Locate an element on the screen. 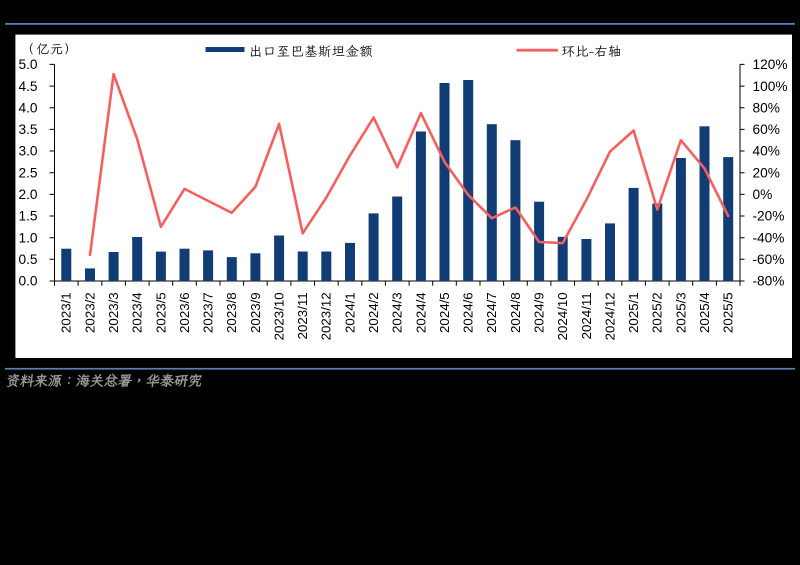 This screenshot has width=800, height=565. svg-text: 2025/1 is located at coordinates (633, 312).